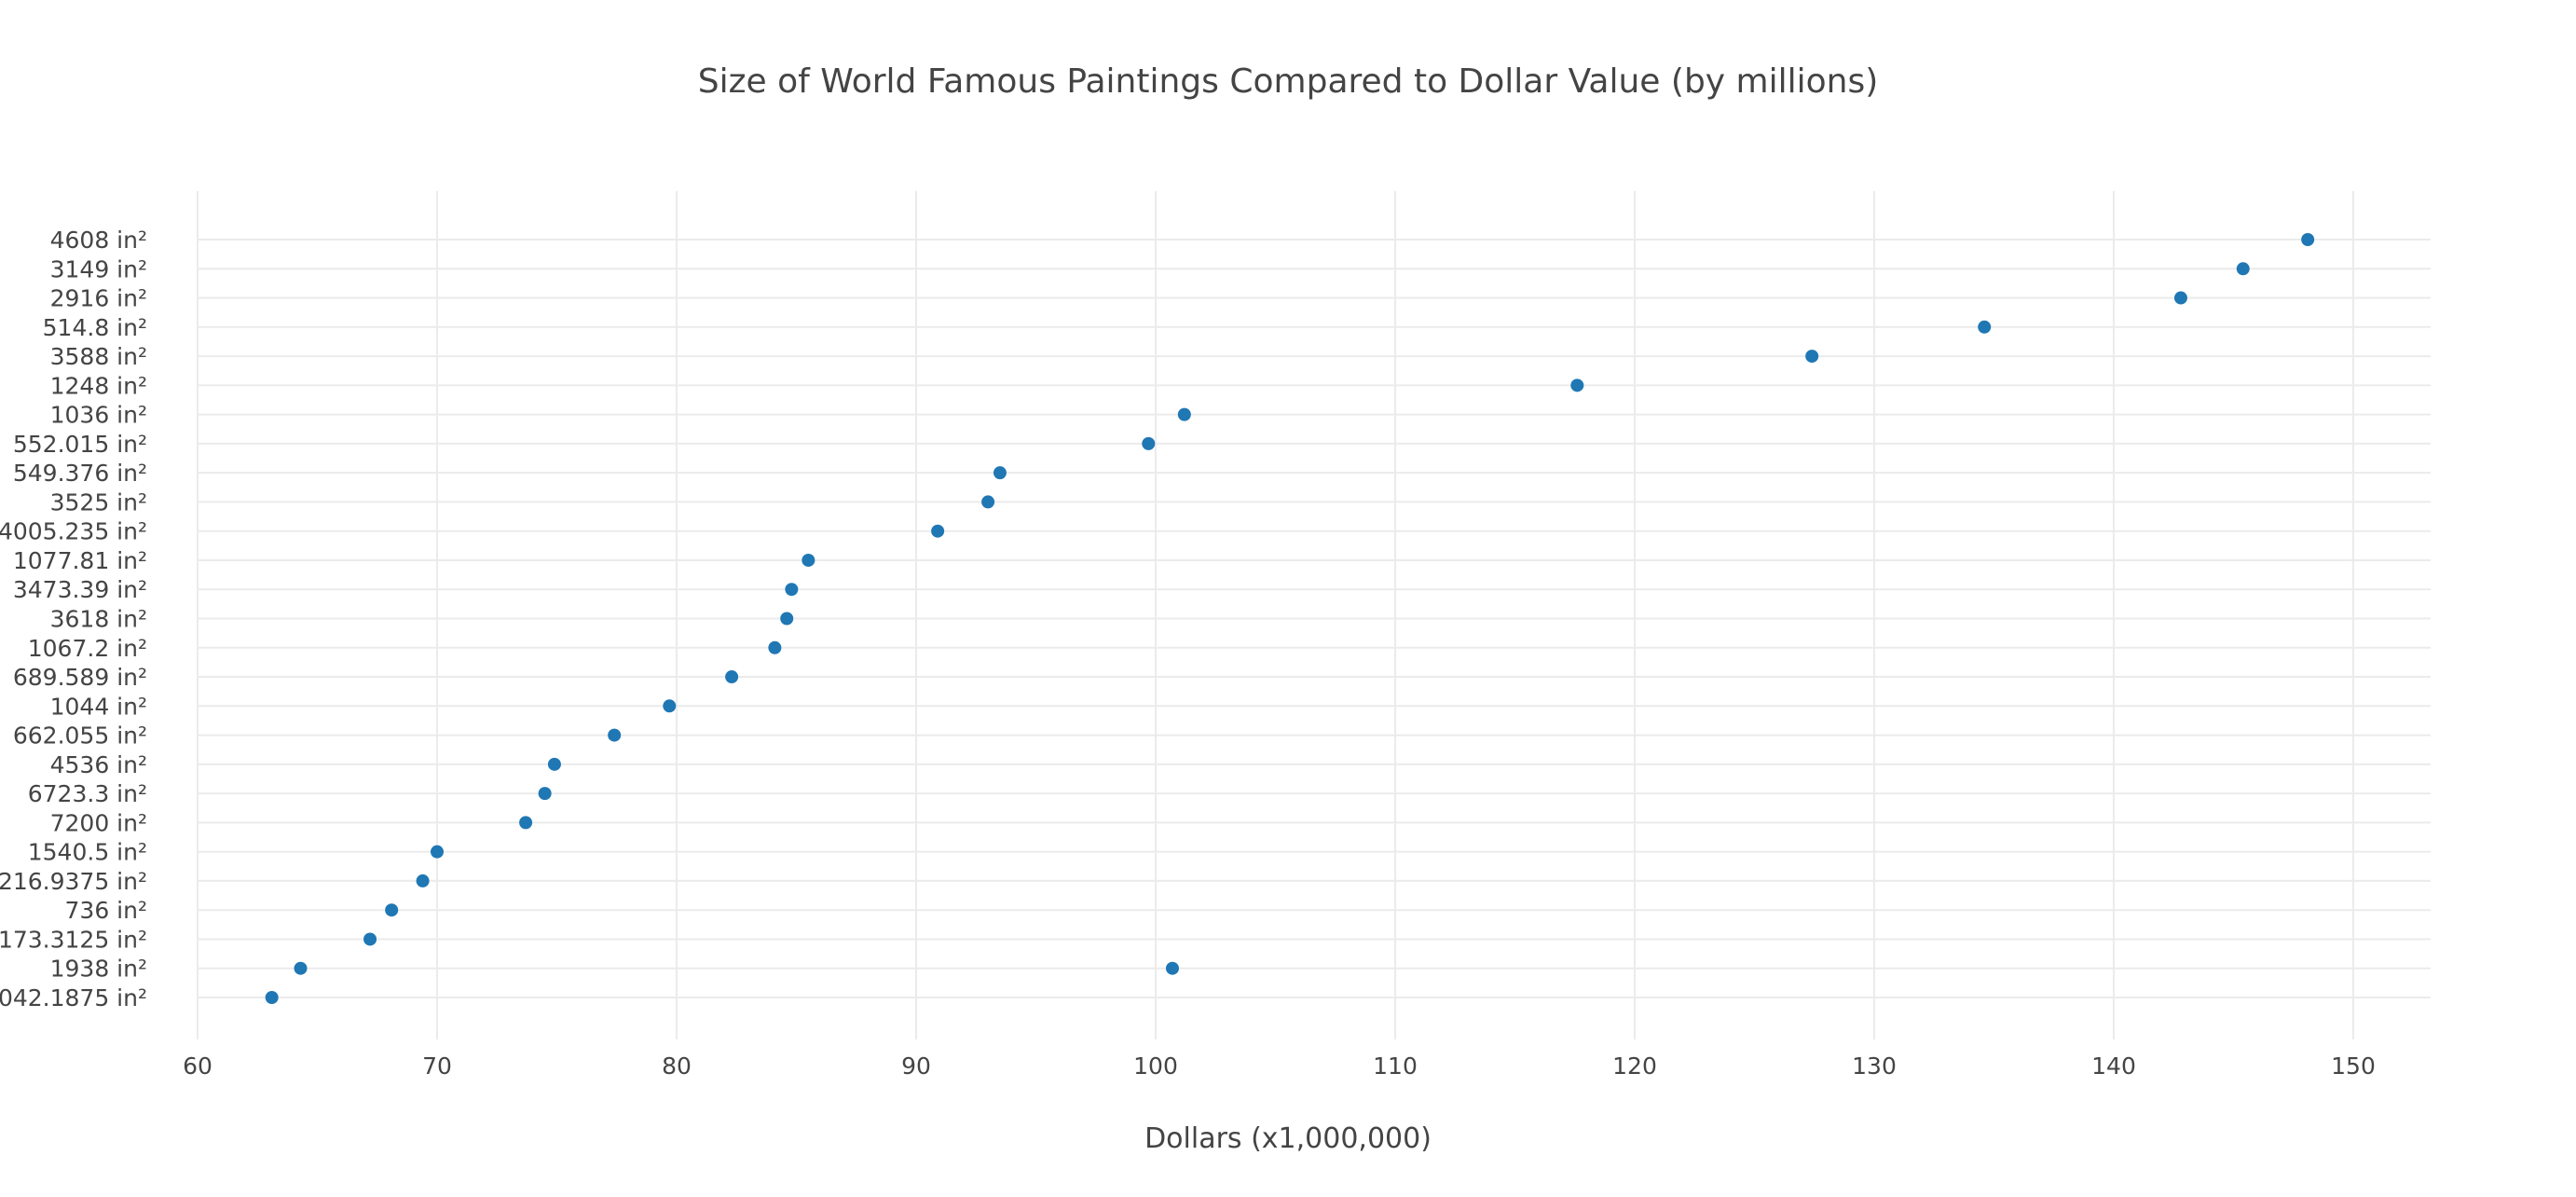  Describe the element at coordinates (73, 939) in the screenshot. I see `y-tick-label: 173.3125 in²` at that location.